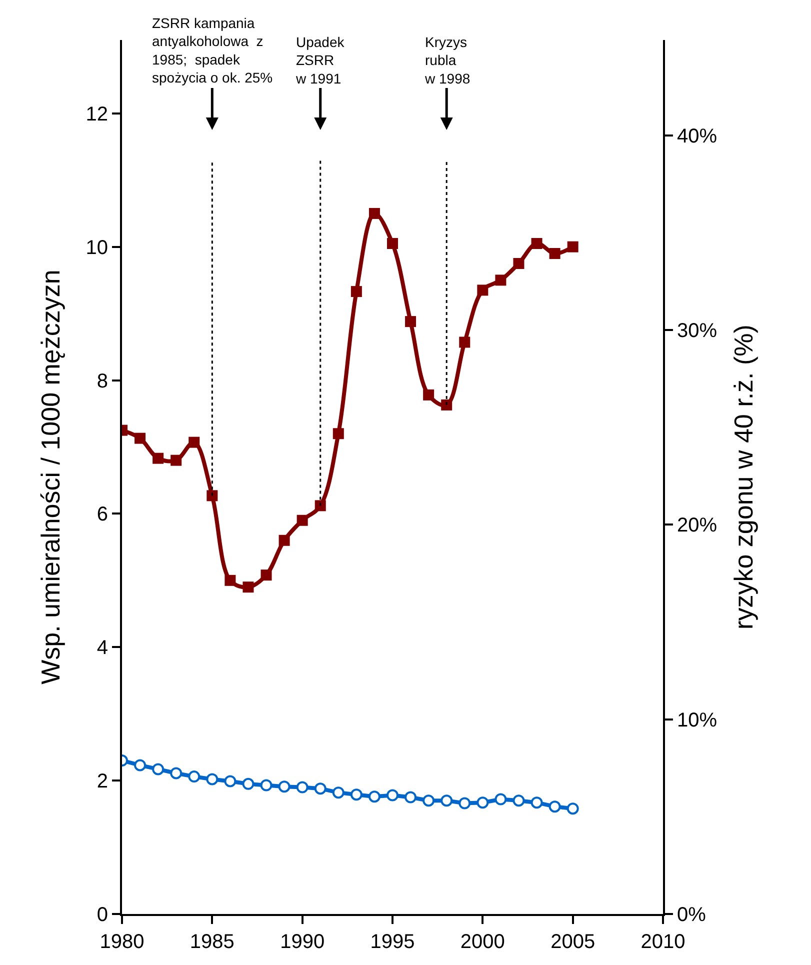  I want to click on y2-tick-label: 30%, so click(697, 331).